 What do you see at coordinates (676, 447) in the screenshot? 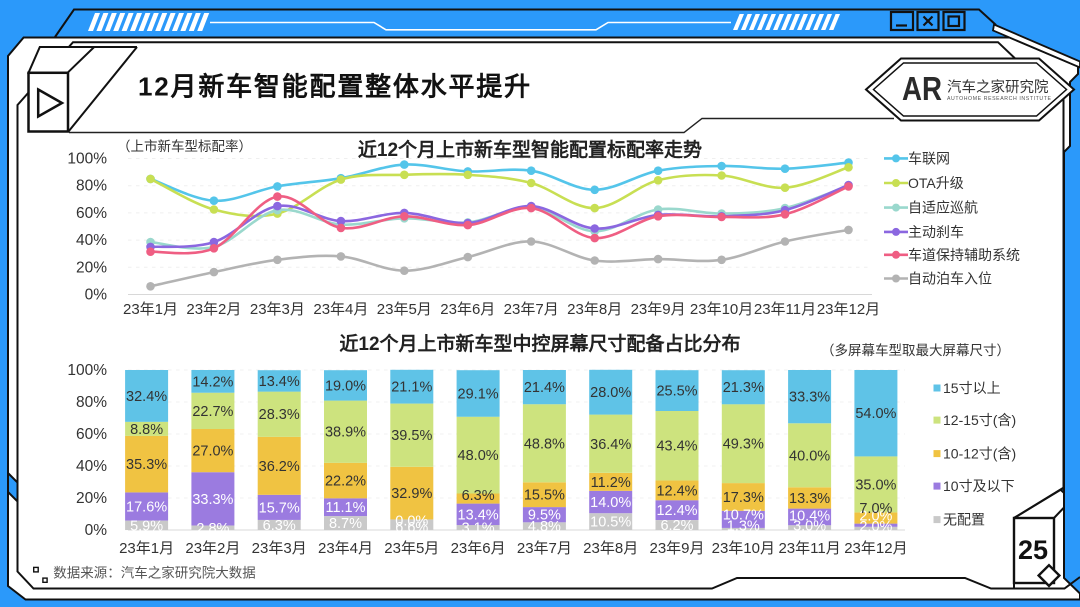
I see `svg-text: 43.4%` at bounding box center [676, 447].